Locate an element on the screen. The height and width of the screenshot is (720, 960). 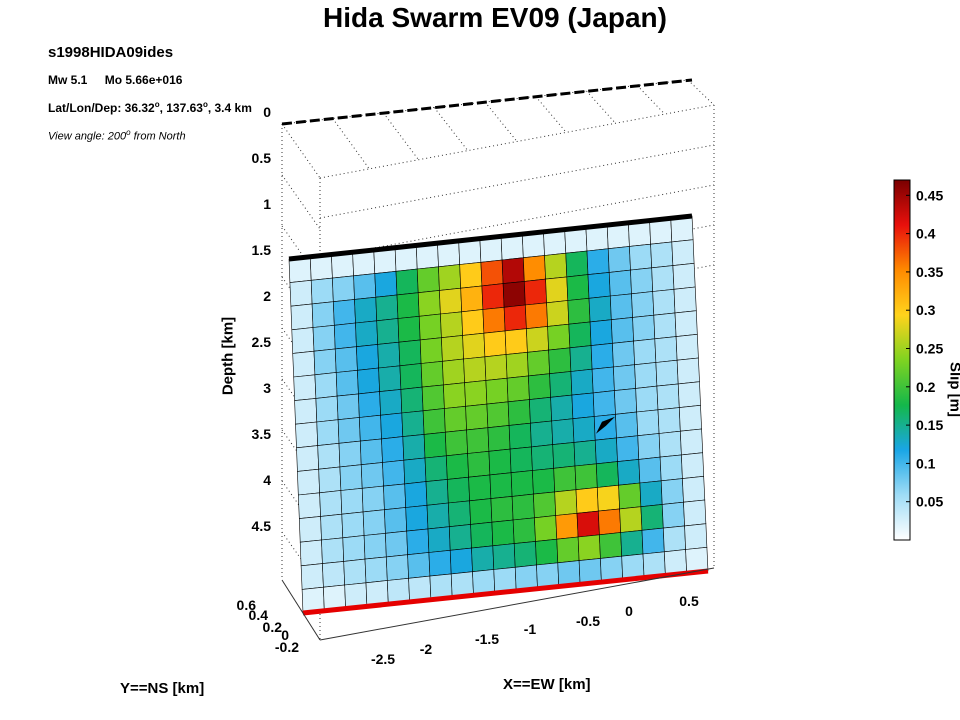
depth-tick-label: 1 is located at coordinates (267, 204).